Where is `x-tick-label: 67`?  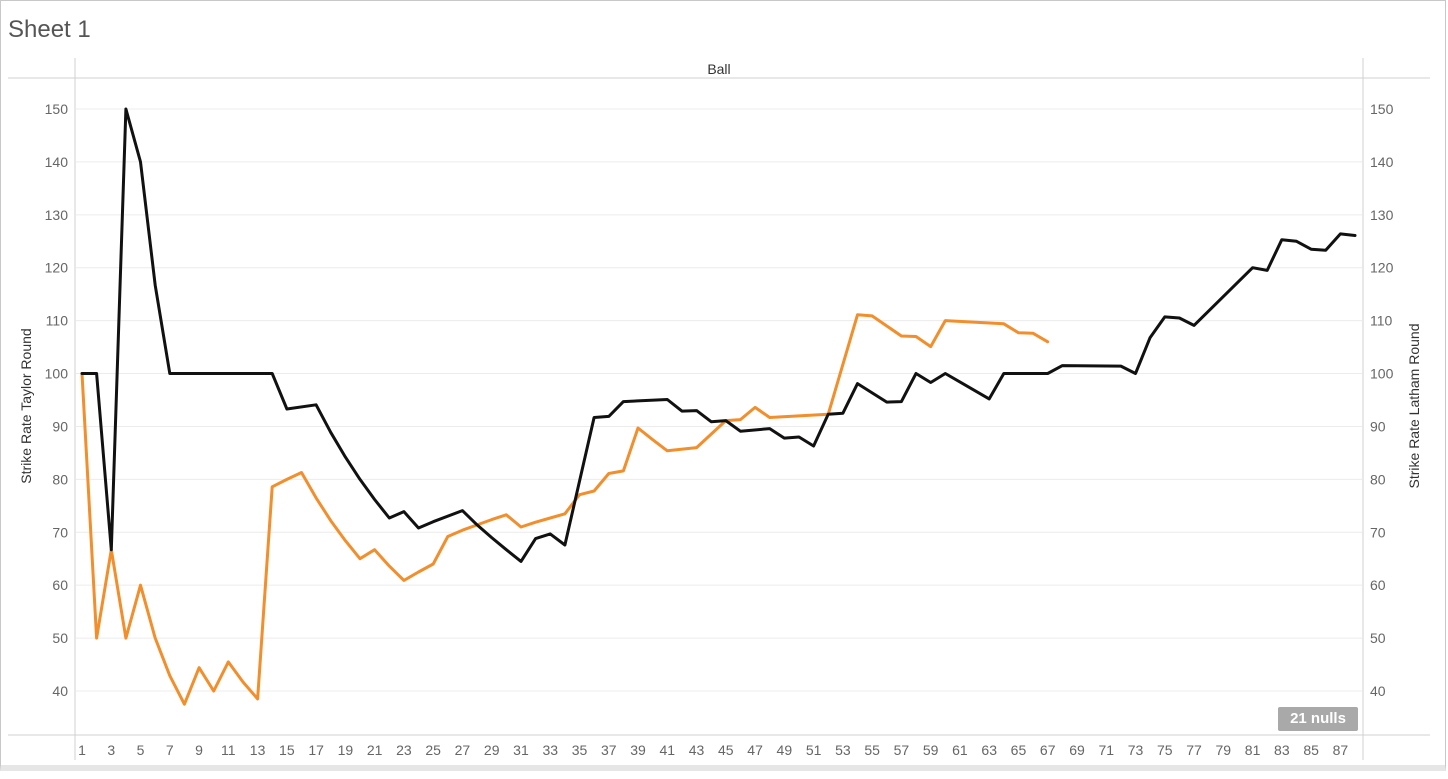
x-tick-label: 67 is located at coordinates (1048, 750).